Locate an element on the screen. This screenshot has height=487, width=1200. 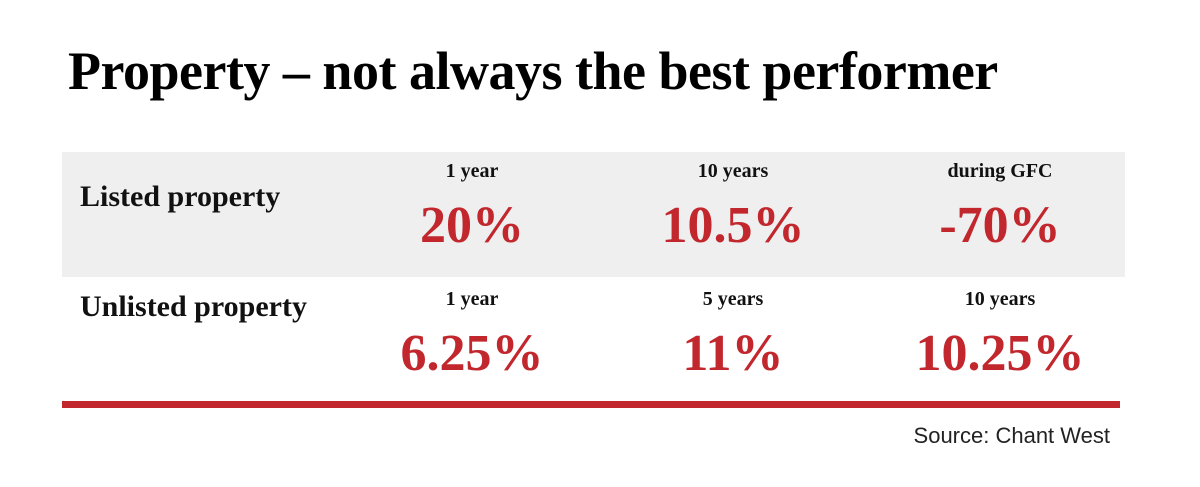
value: 6.25% is located at coordinates (472, 353).